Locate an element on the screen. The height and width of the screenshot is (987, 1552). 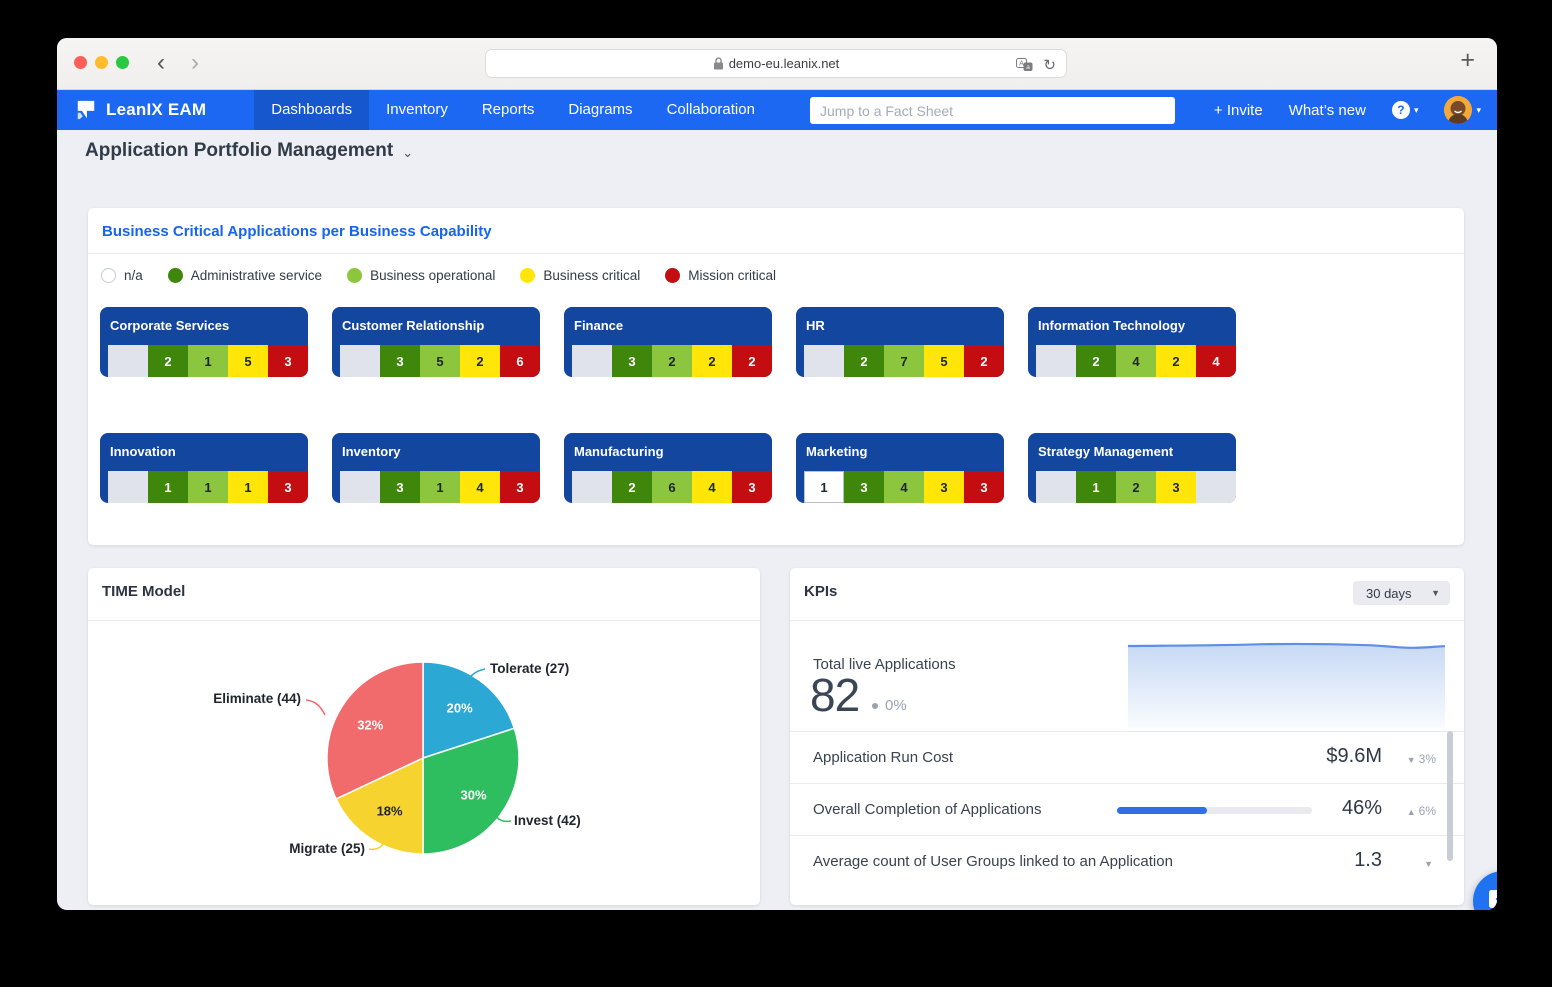
capability-tile-finance: Finance 3 2 2 2 is located at coordinates (668, 342).